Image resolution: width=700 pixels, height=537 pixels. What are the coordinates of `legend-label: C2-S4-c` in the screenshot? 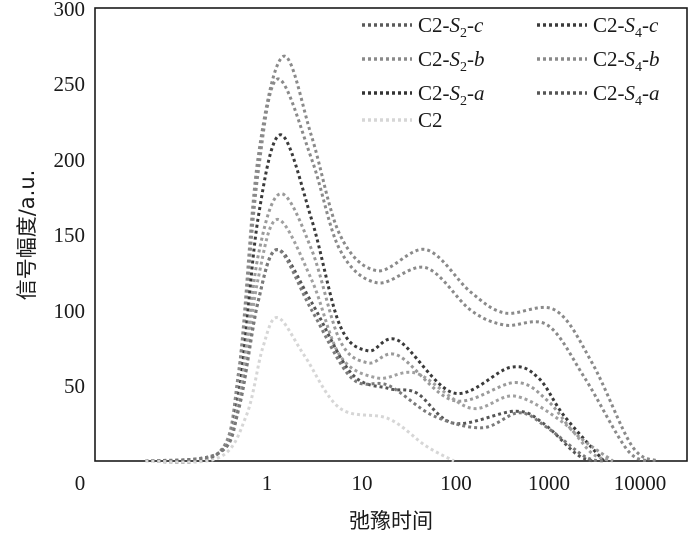 It's located at (626, 27).